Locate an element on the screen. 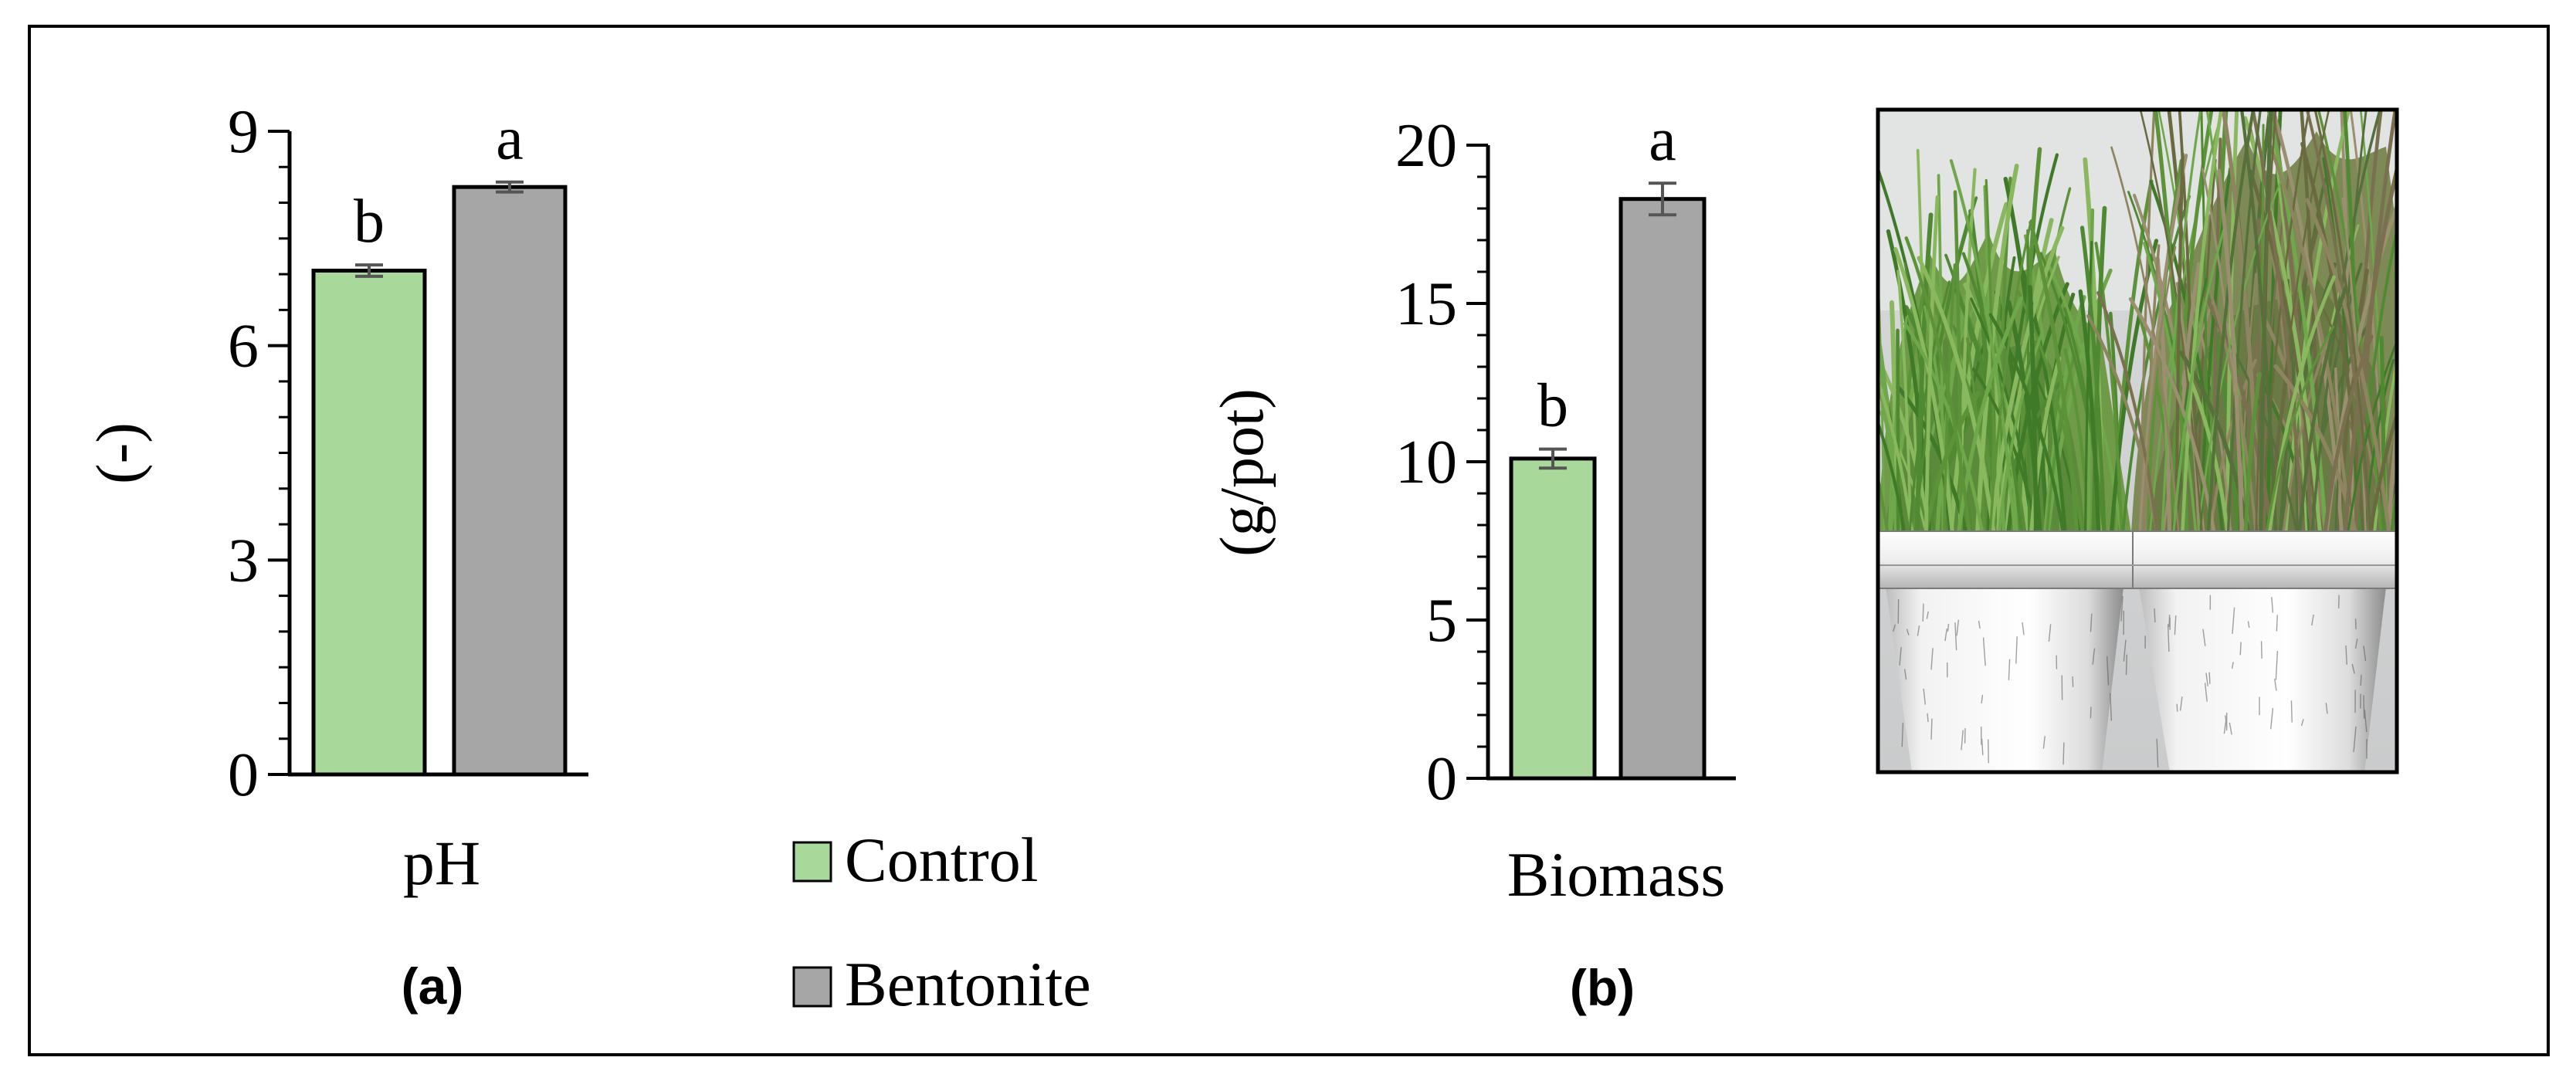 The width and height of the screenshot is (2576, 1081). y-tick-label: 5 is located at coordinates (1441, 621).